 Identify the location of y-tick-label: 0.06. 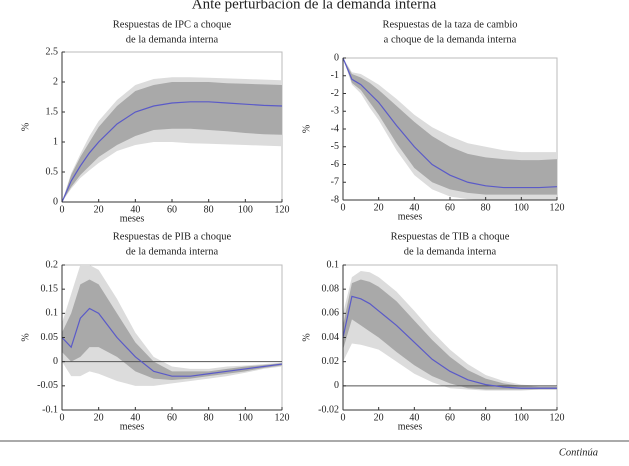
(331, 313).